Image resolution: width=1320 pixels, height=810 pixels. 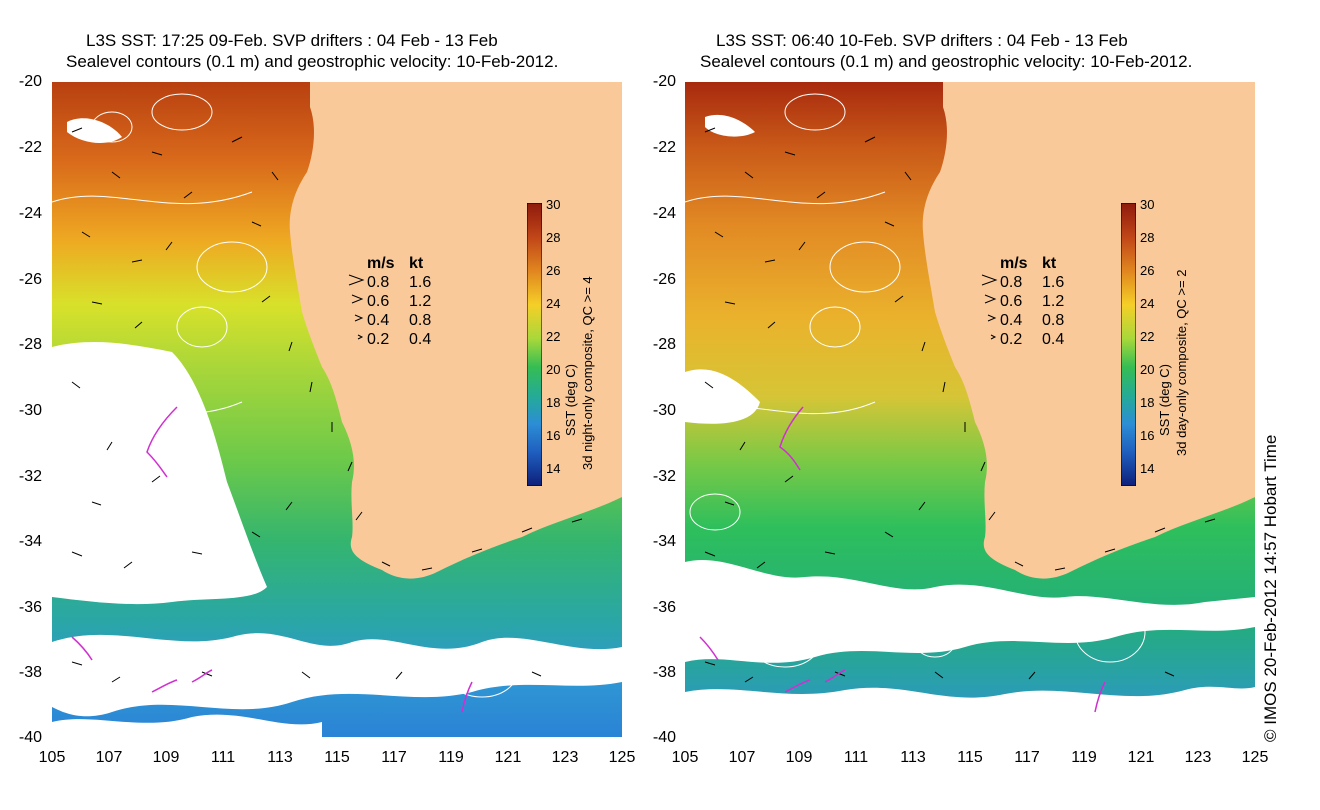 What do you see at coordinates (1270, 588) in the screenshot?
I see `imos-credit: © IMOS 20-Feb-2012 14:57 Hobart Time` at bounding box center [1270, 588].